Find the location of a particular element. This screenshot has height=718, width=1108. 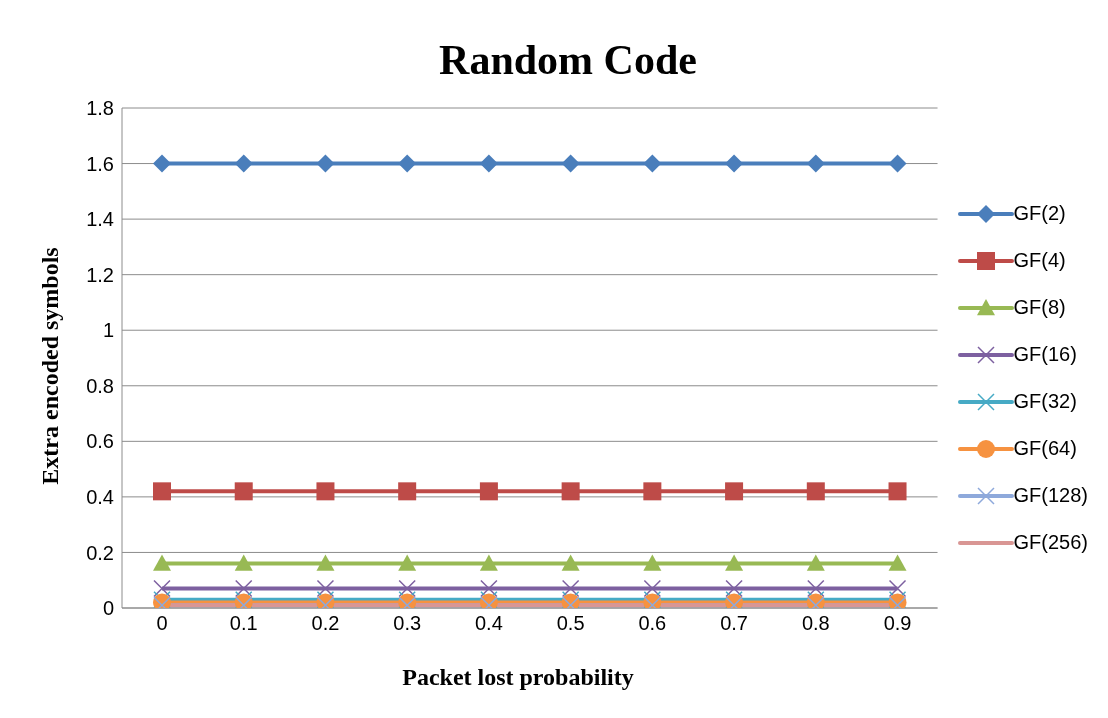

legend-label: GF(4) is located at coordinates (1039, 260).